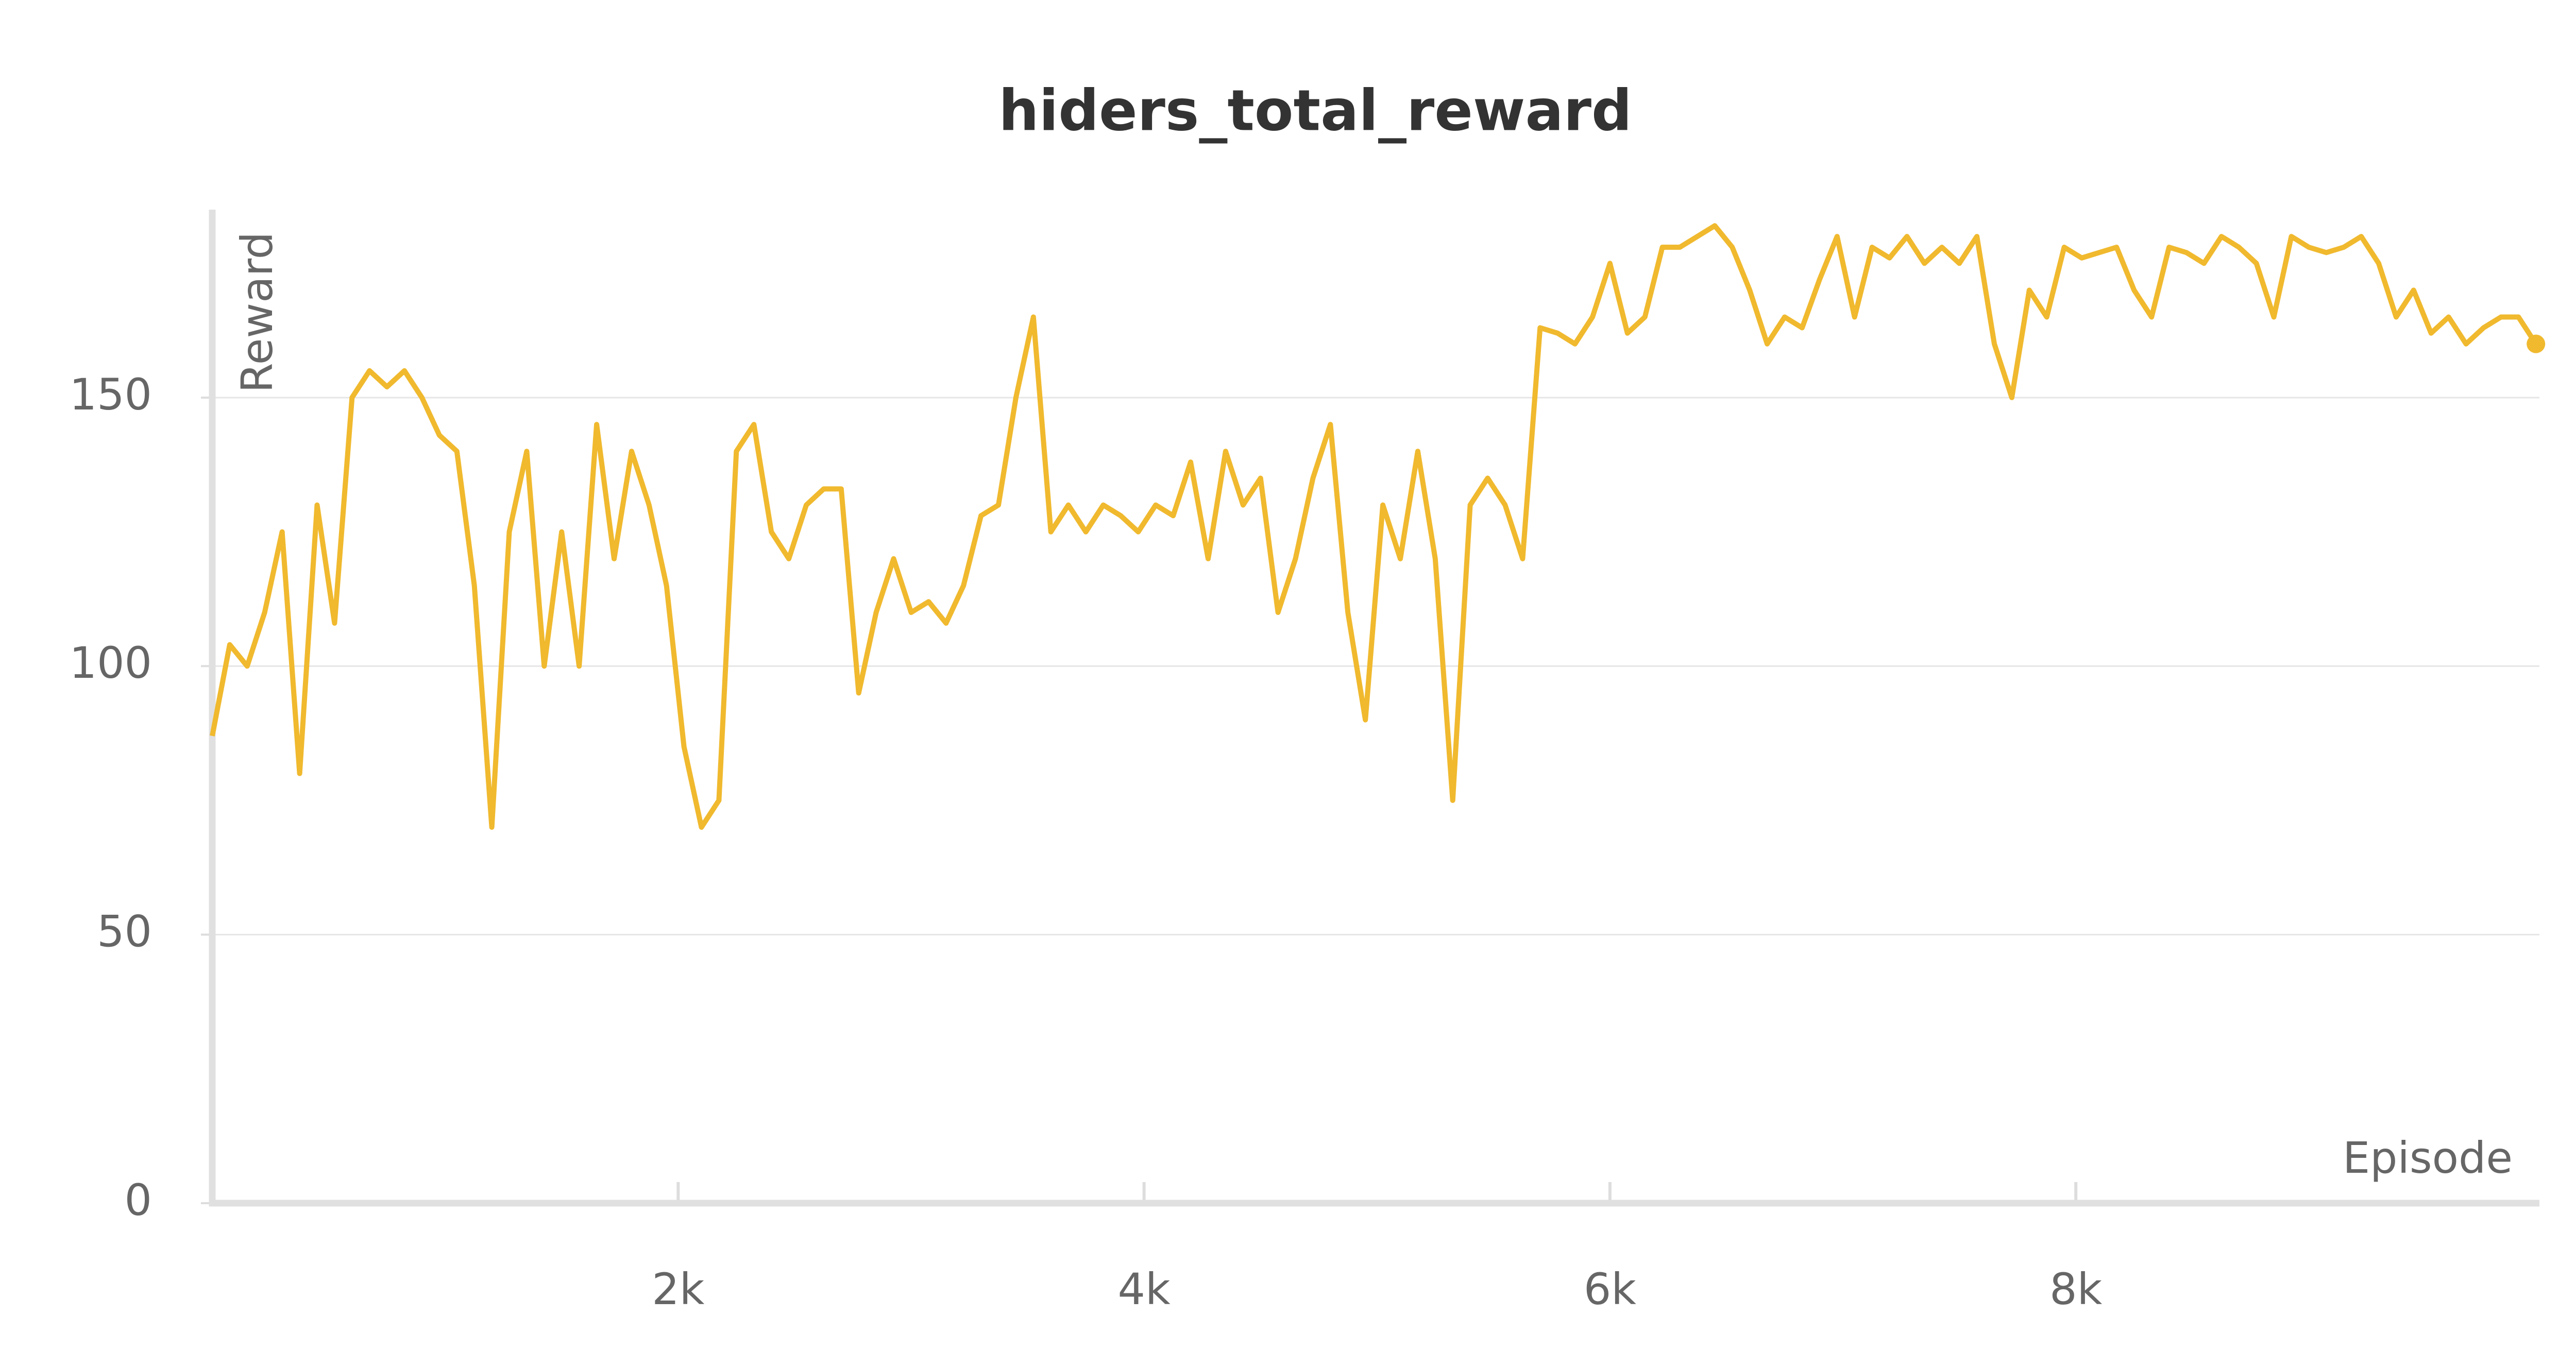  What do you see at coordinates (2075, 1289) in the screenshot?
I see `x-tick-label: 8k` at bounding box center [2075, 1289].